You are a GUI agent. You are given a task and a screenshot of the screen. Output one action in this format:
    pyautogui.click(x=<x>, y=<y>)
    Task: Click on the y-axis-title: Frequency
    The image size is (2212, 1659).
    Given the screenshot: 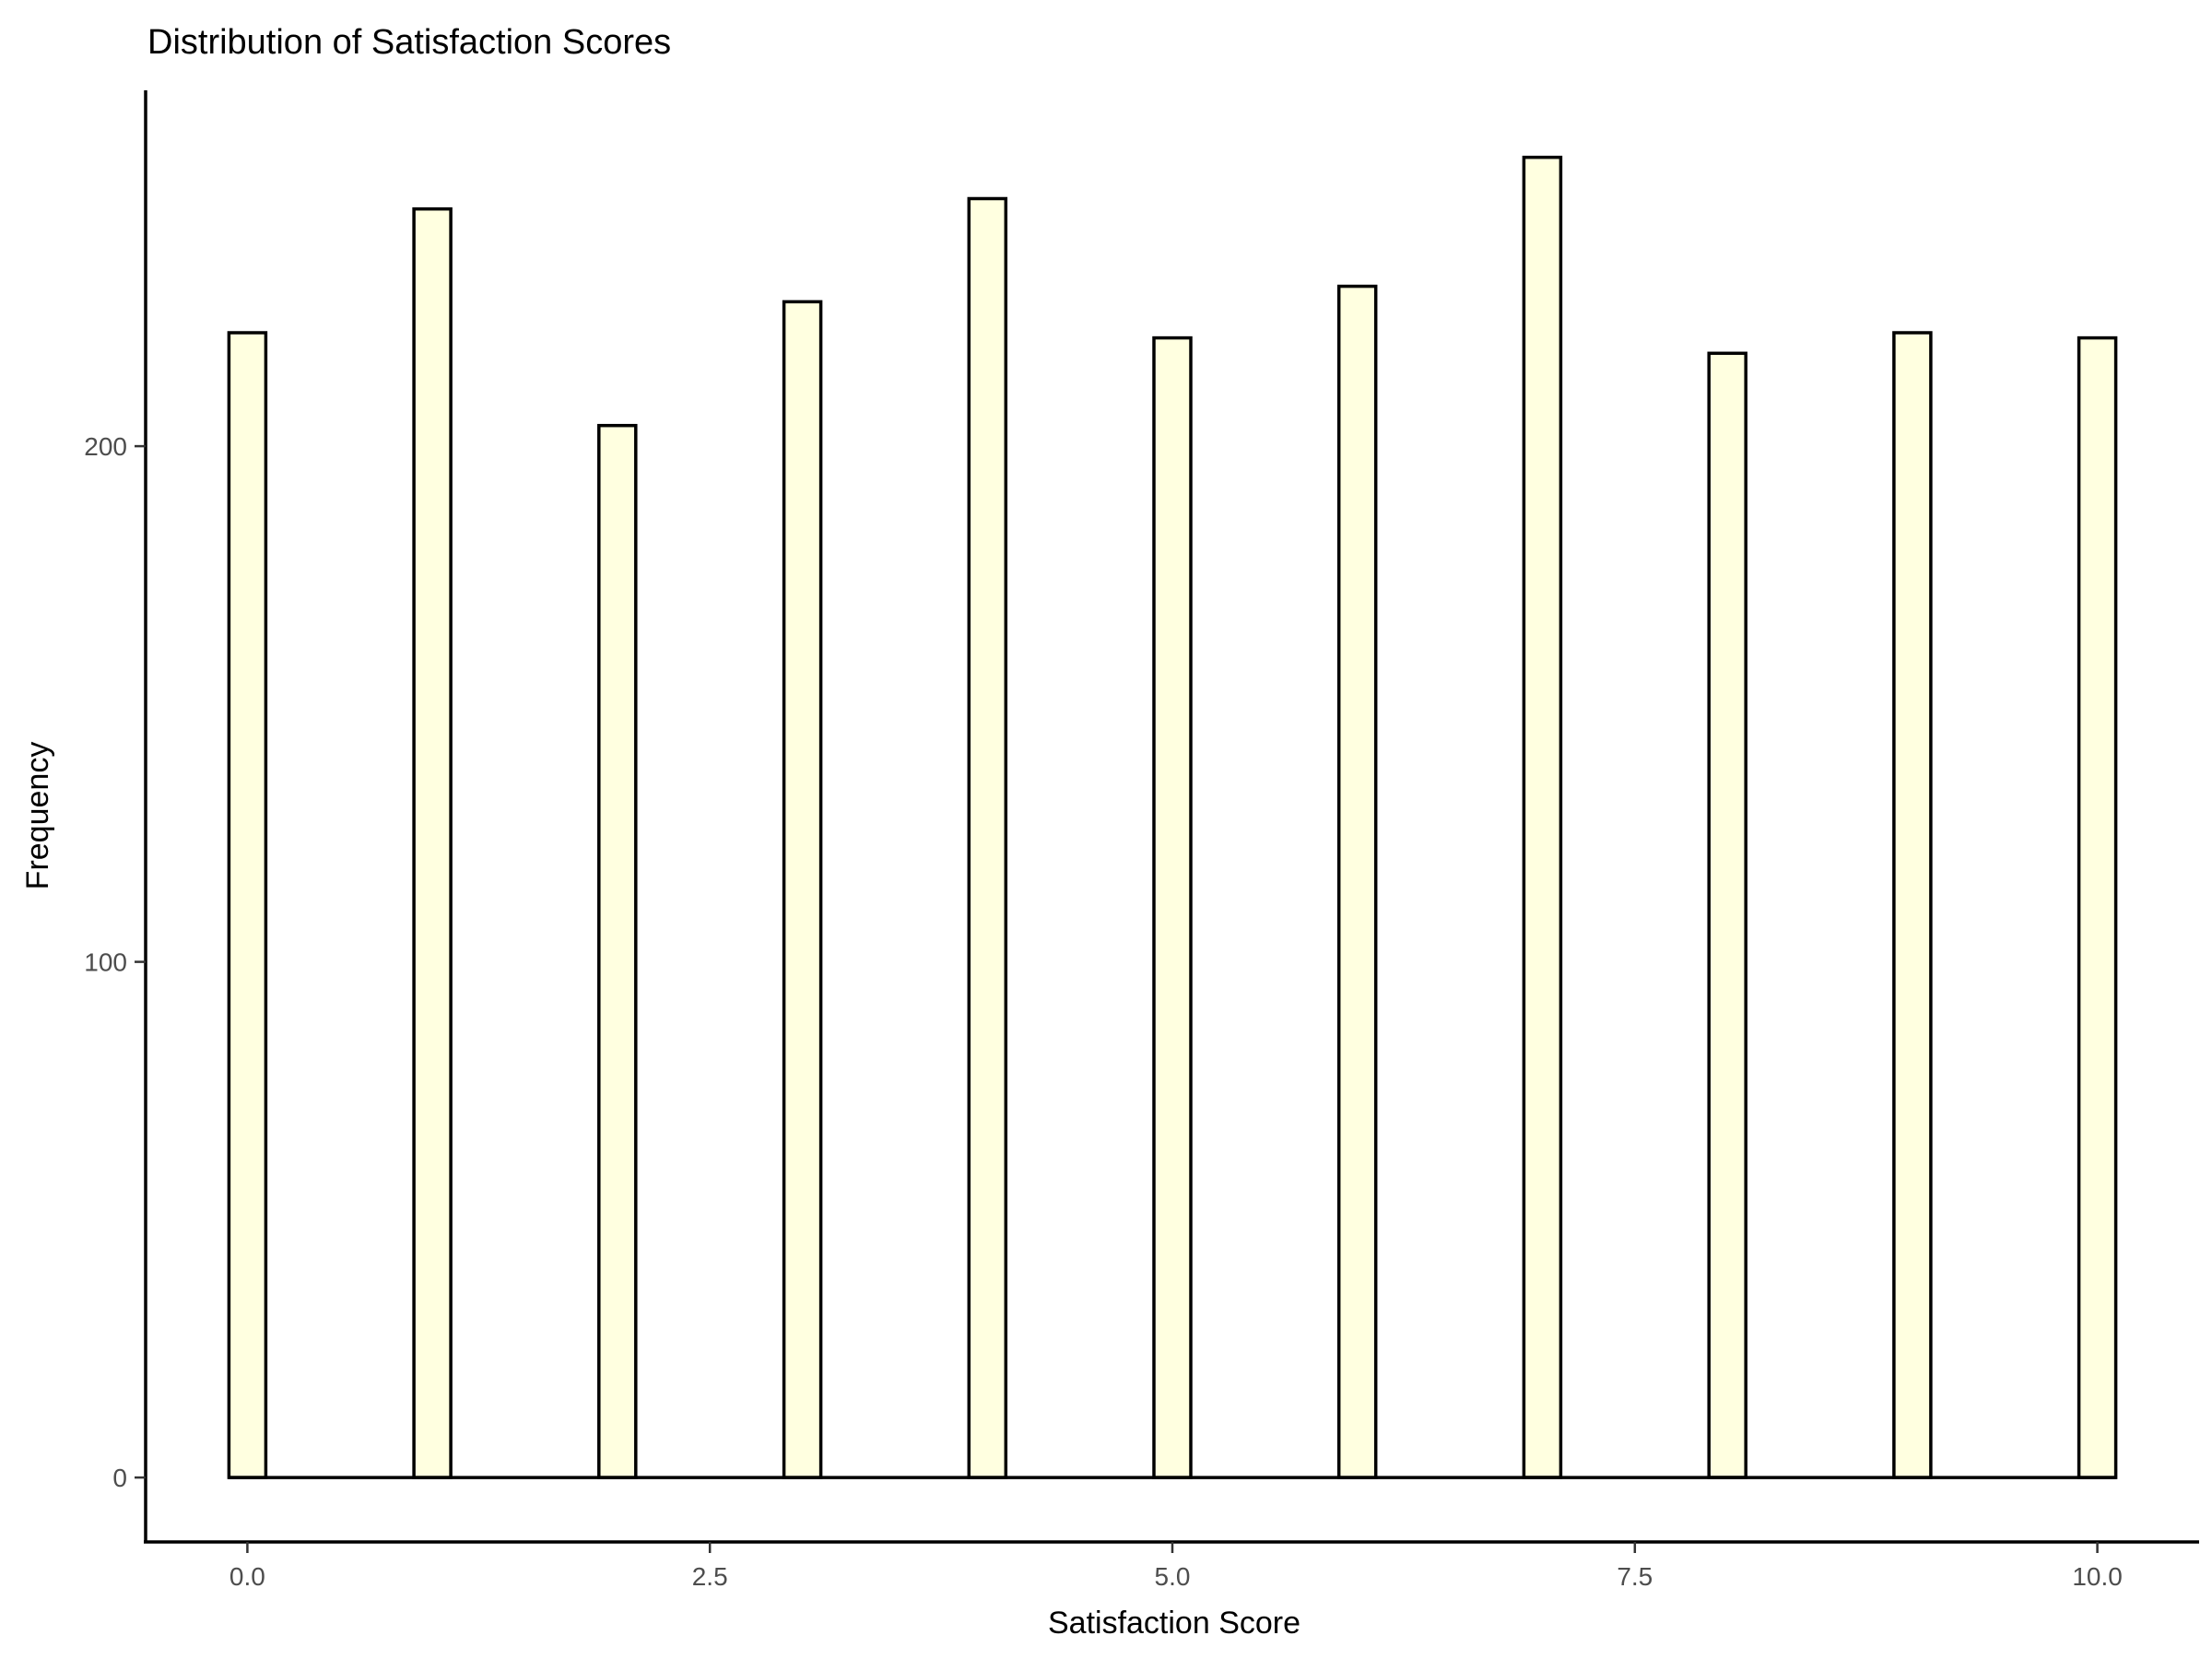 What is the action you would take?
    pyautogui.click(x=37, y=816)
    